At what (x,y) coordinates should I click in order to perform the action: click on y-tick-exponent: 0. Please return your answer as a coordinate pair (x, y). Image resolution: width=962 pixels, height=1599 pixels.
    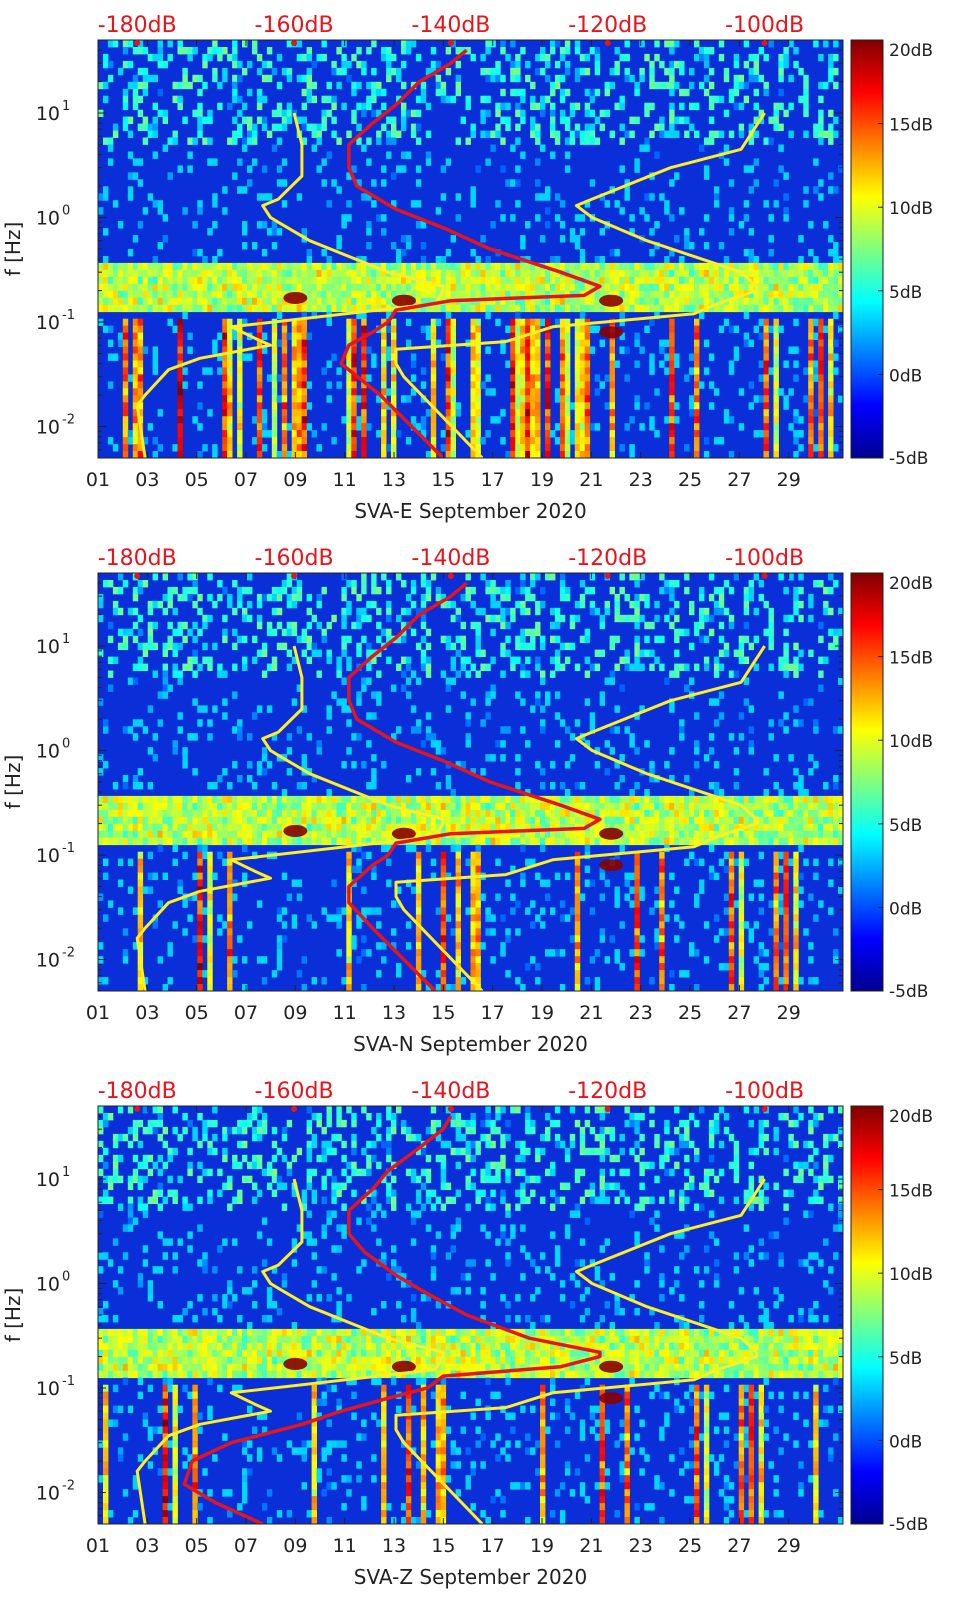
    Looking at the image, I should click on (66, 211).